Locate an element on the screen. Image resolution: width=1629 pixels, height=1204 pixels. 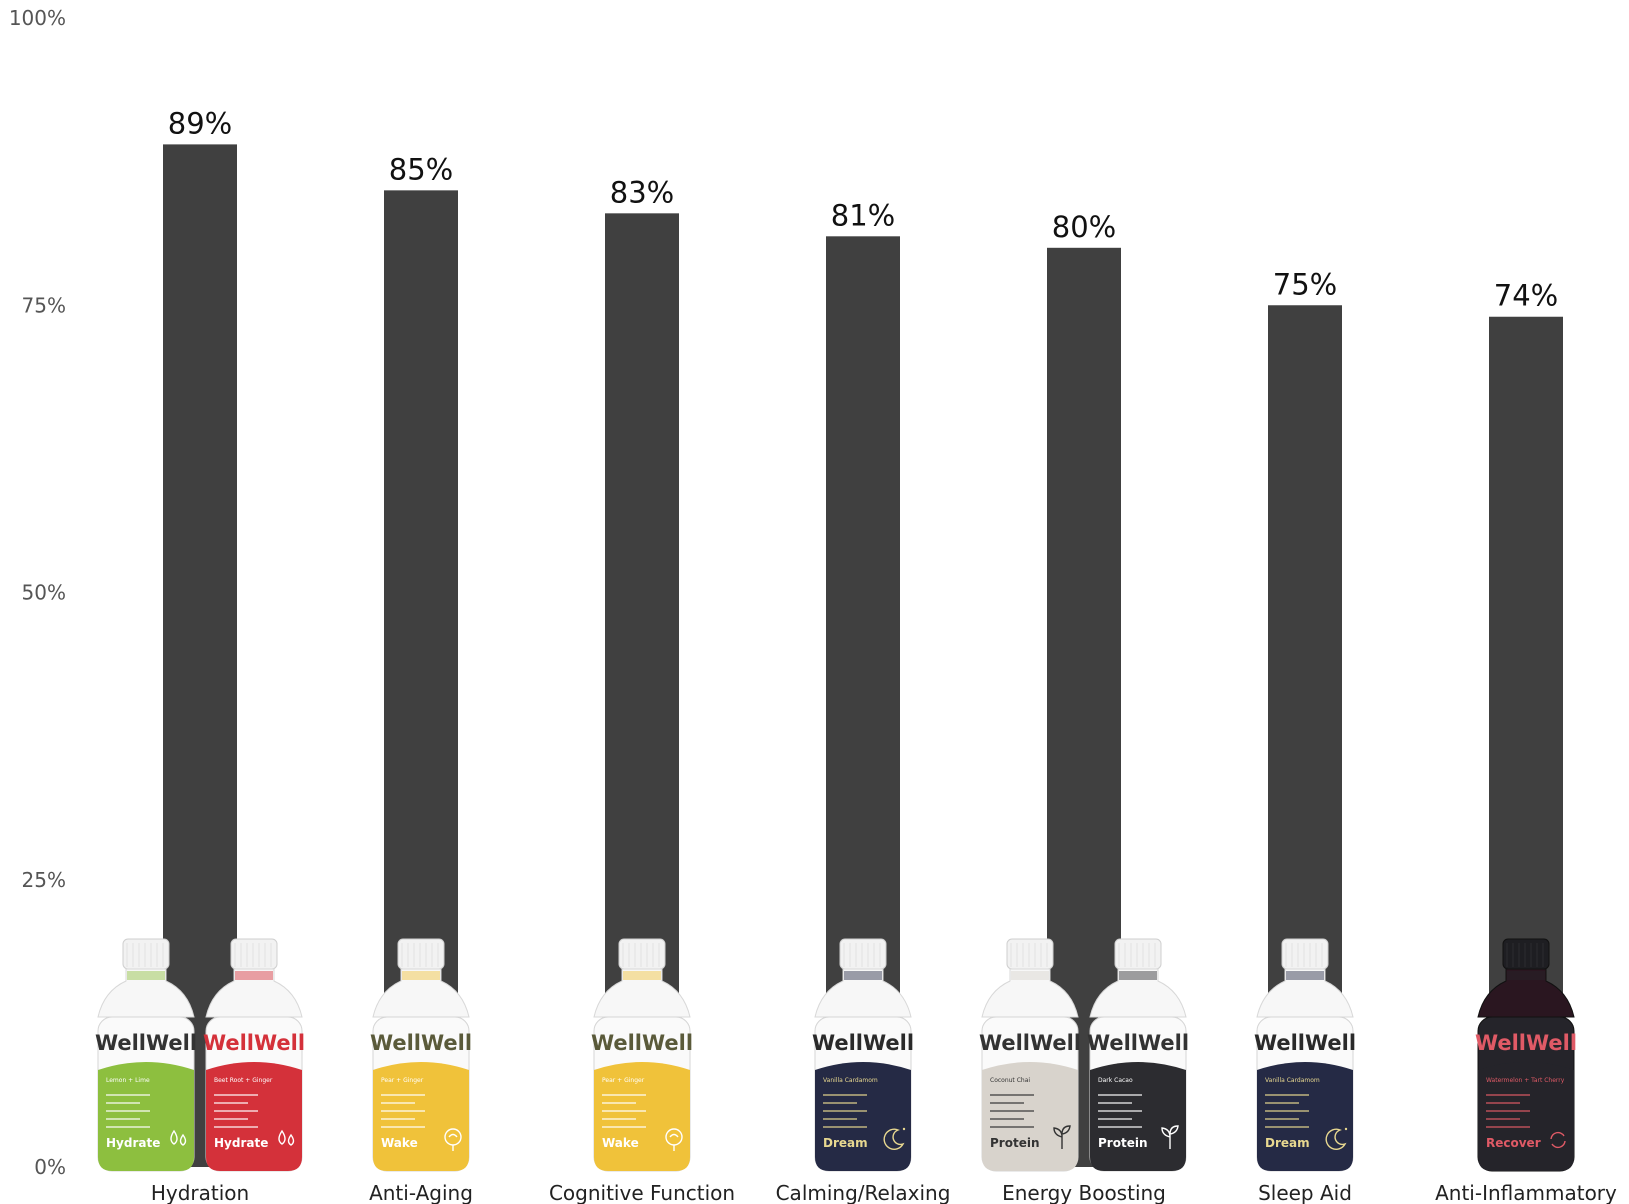
product-bottle: WellWell Beet Root + Ginger Hydrate is located at coordinates (254, 1055).